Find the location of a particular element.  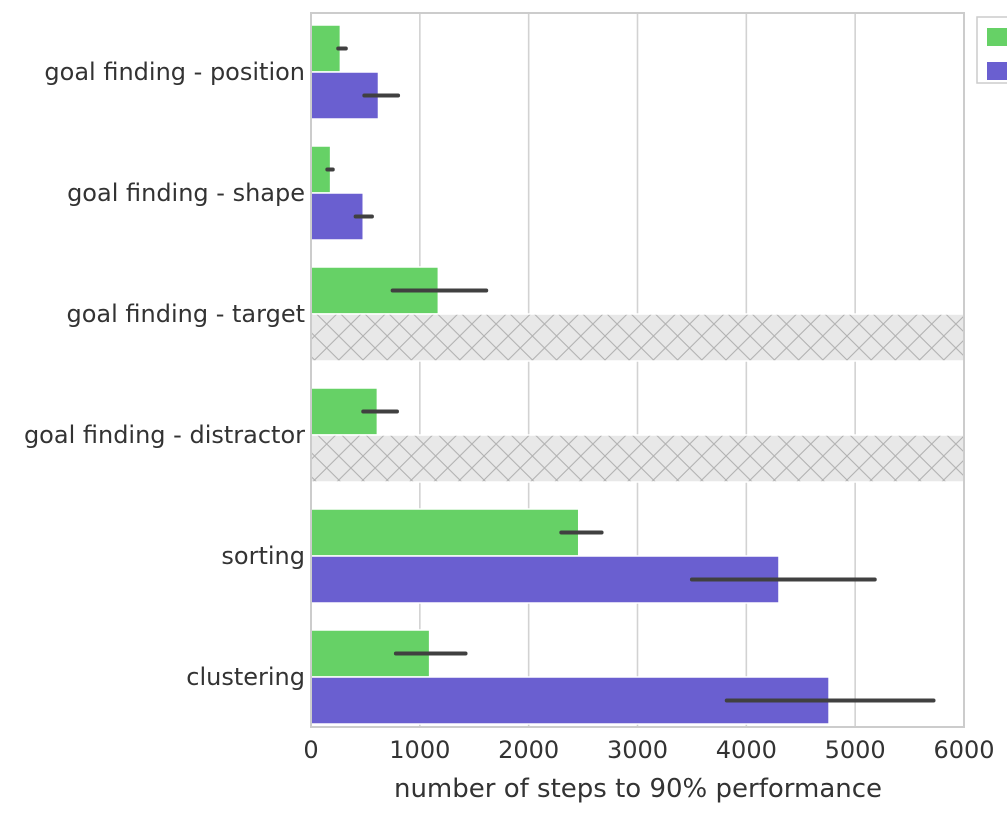

x-tick-label: 6000 is located at coordinates (963, 750).